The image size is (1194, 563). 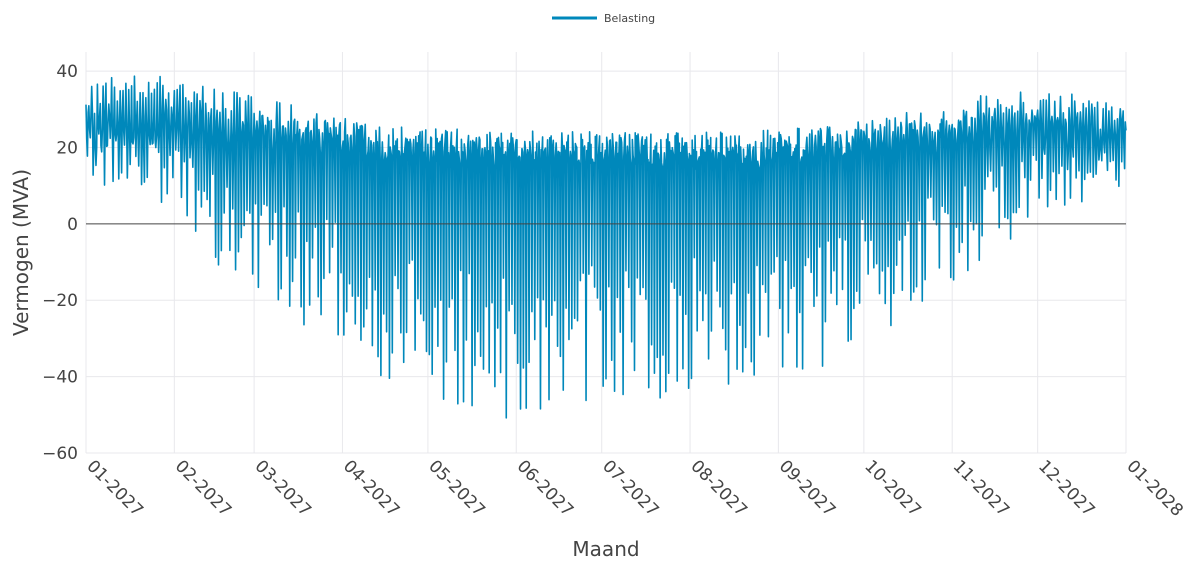 I want to click on x-tick-label: 08-2027, so click(x=719, y=488).